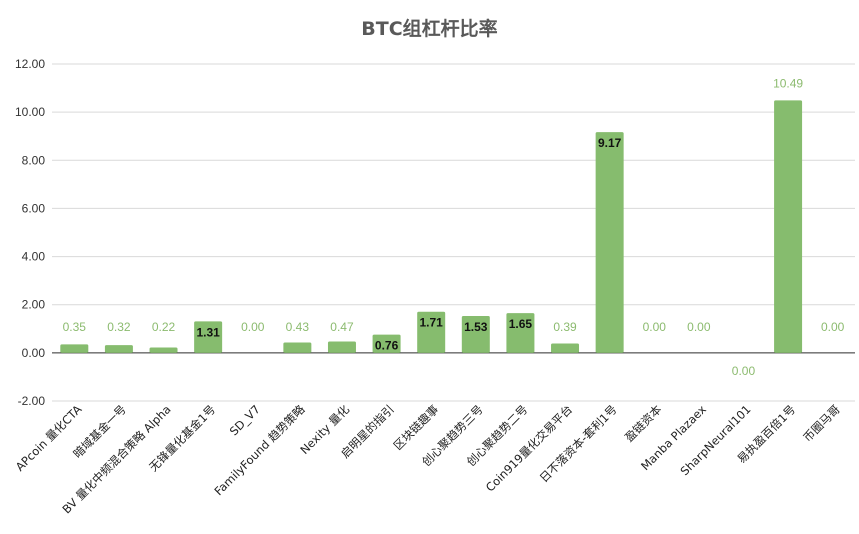 The image size is (859, 534). Describe the element at coordinates (49, 438) in the screenshot. I see `x-category-label: APcoin 量化CTA` at that location.